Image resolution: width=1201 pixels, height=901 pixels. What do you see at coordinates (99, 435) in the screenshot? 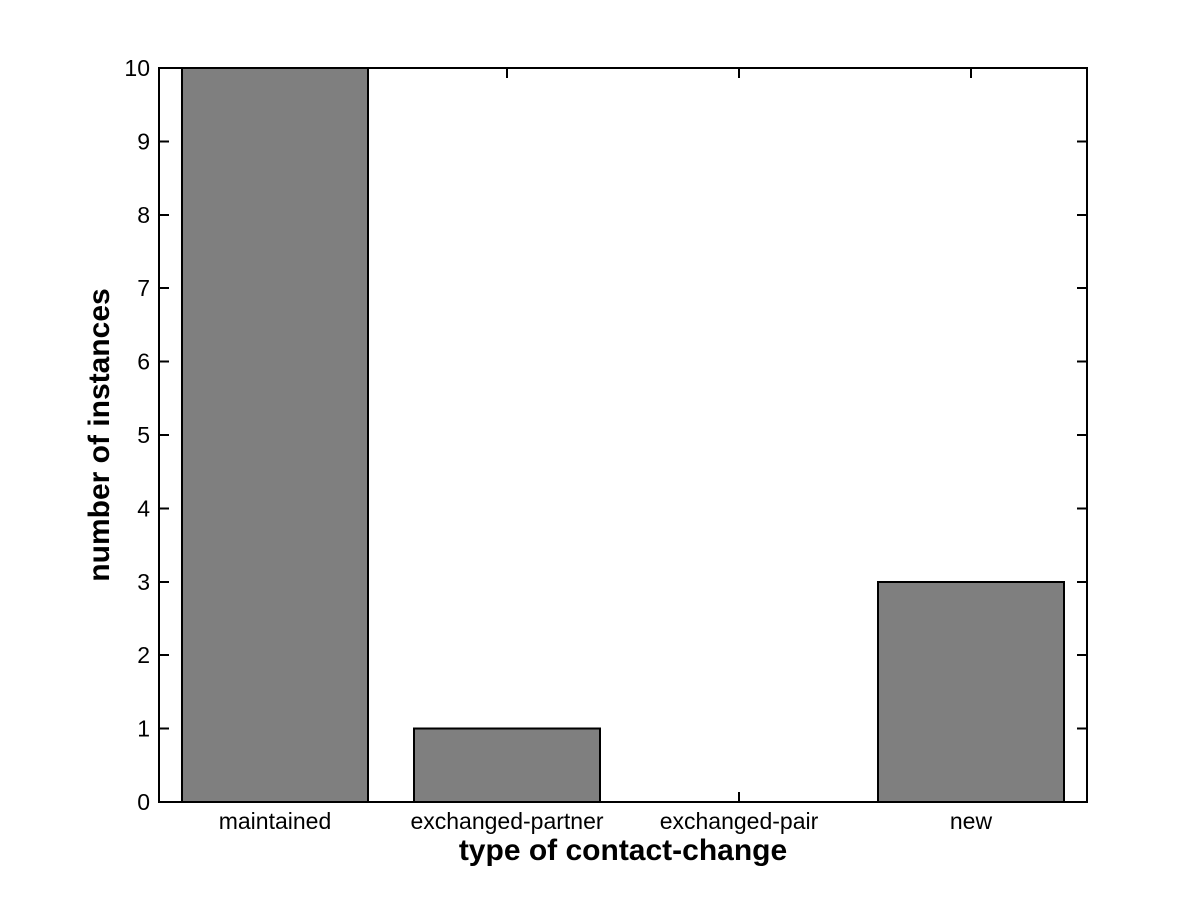
I see `y-axis-label: number of instances` at bounding box center [99, 435].